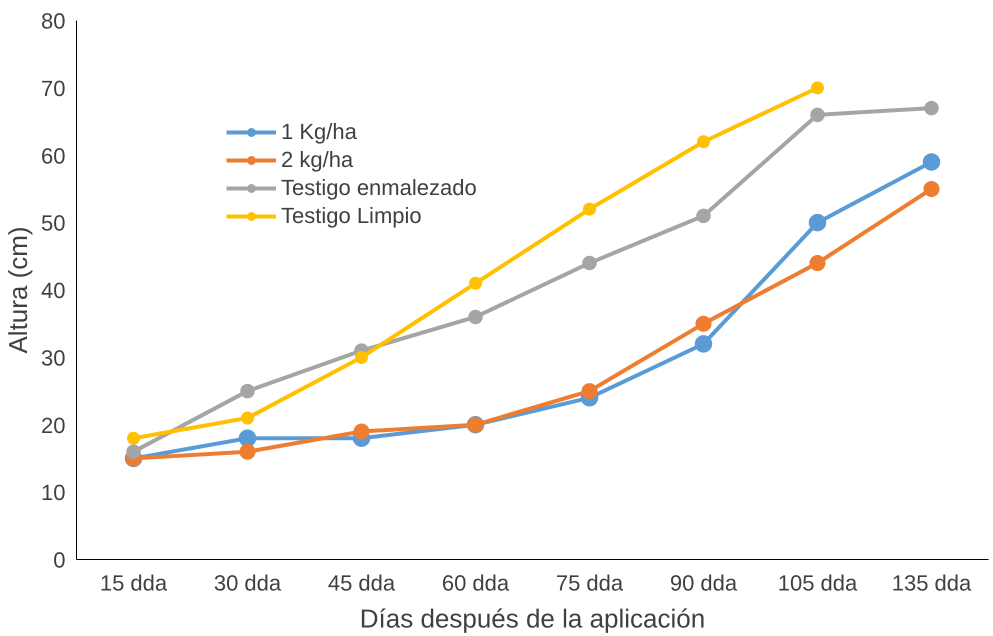 This screenshot has height=636, width=993. Describe the element at coordinates (53, 493) in the screenshot. I see `y-tick-label: 10` at that location.